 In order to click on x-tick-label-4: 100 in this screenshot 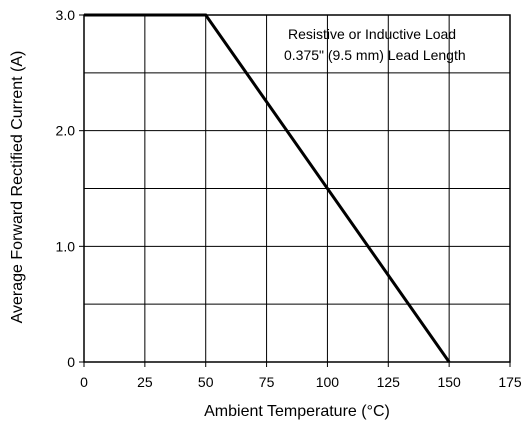, I will do `click(328, 382)`.